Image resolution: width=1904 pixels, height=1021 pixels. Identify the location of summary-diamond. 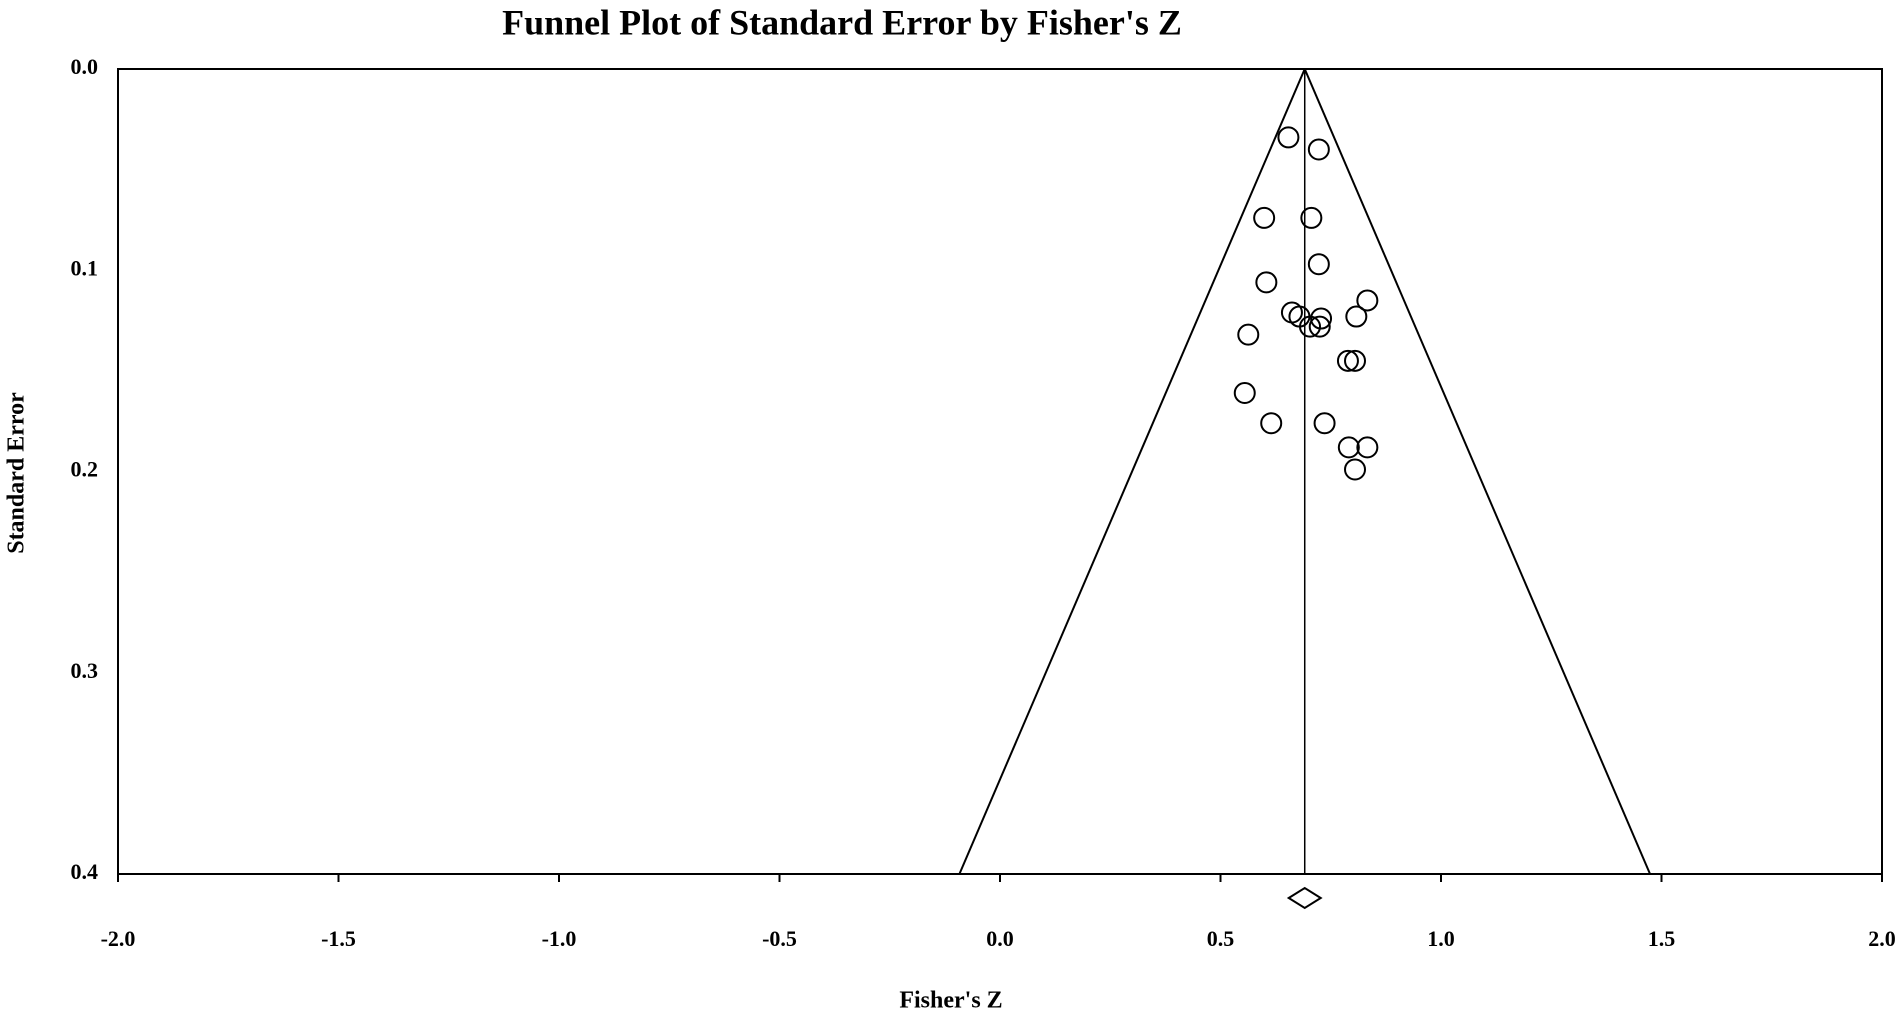
(1304, 898).